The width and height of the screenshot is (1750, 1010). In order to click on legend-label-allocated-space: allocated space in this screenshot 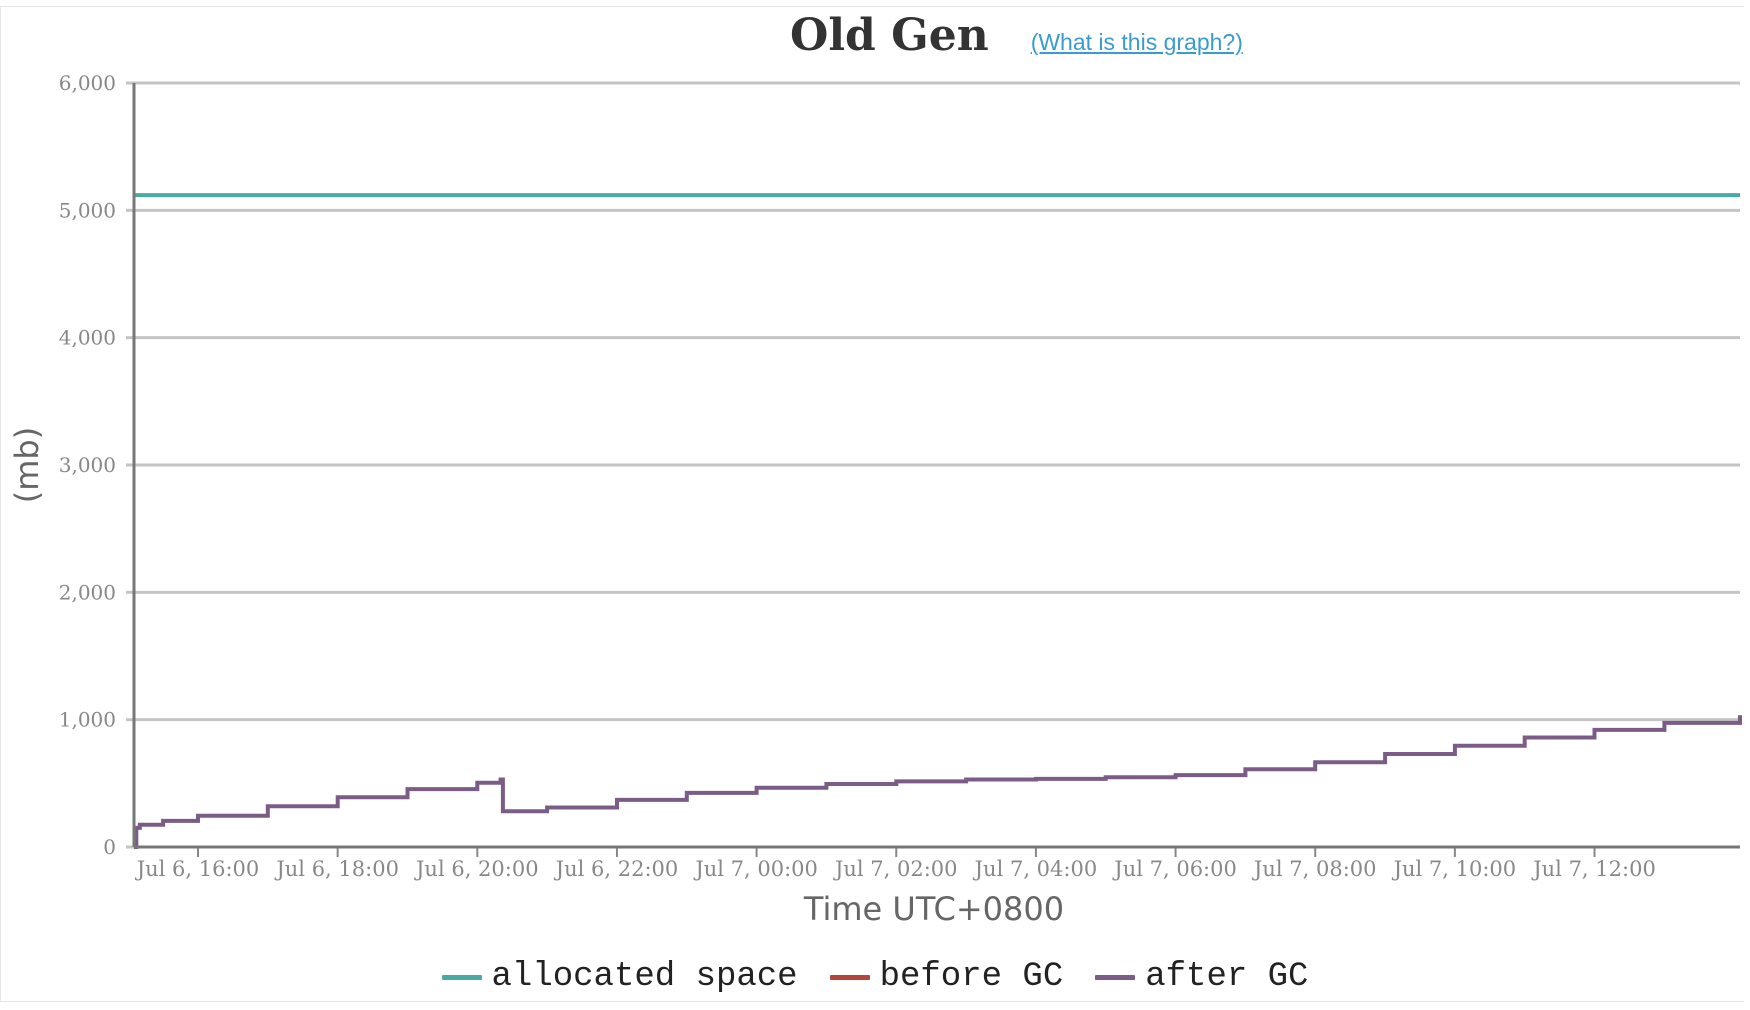, I will do `click(644, 977)`.